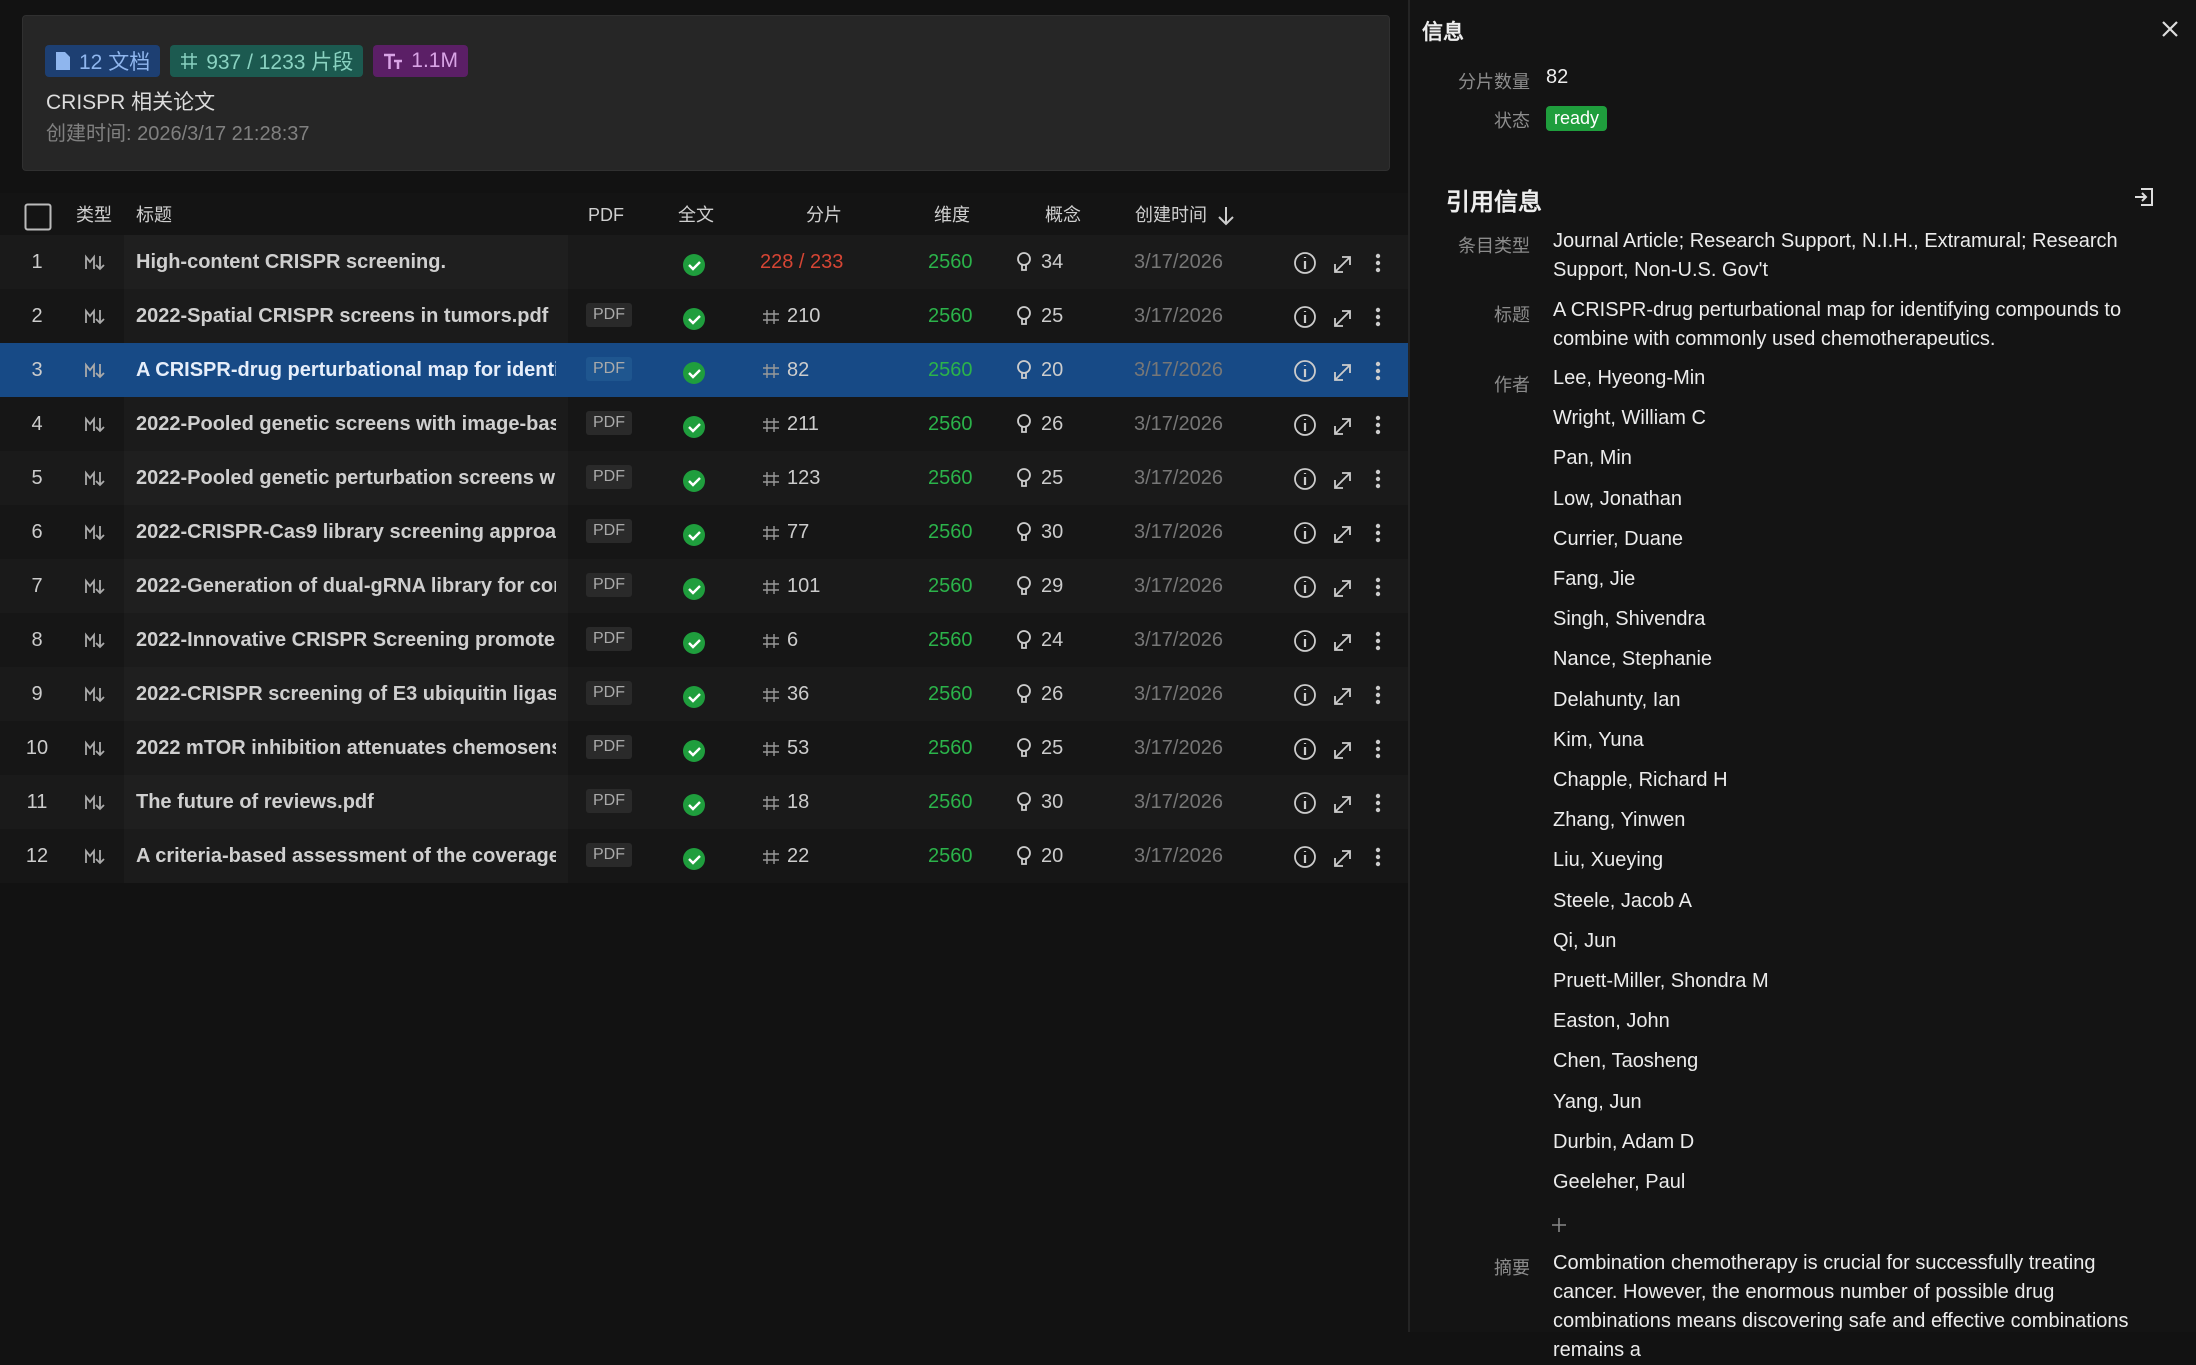 Image resolution: width=2196 pixels, height=1365 pixels. I want to click on md-icon-svg, so click(95, 694).